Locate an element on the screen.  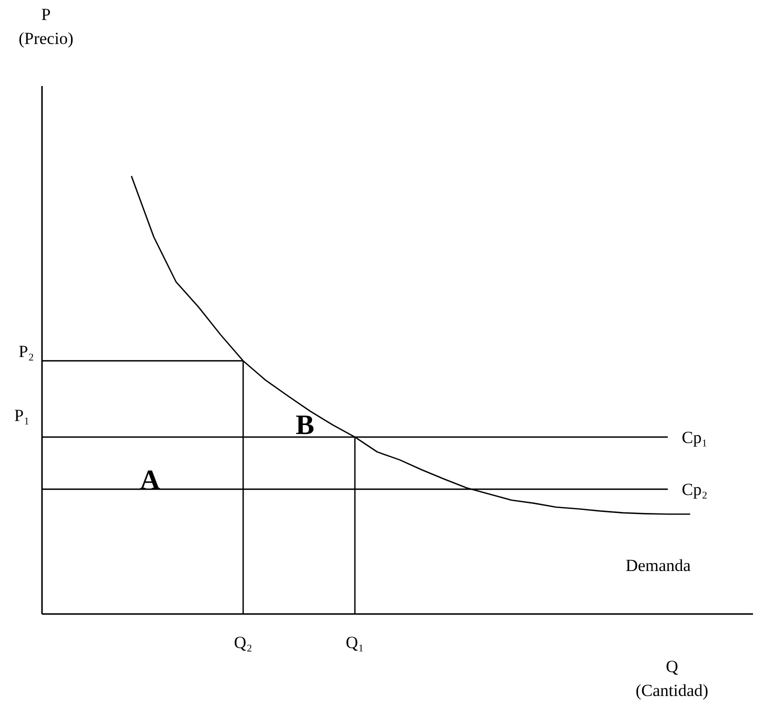
series-label: Cp₁ is located at coordinates (695, 438).